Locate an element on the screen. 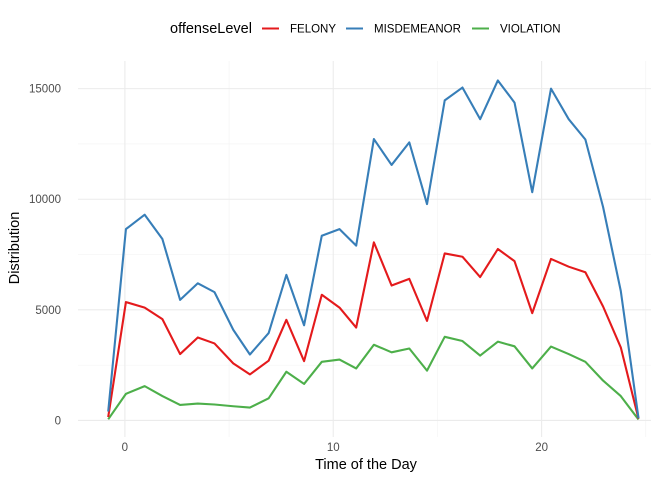 The height and width of the screenshot is (480, 672). legend-item-violation: VIOLATION is located at coordinates (516, 30).